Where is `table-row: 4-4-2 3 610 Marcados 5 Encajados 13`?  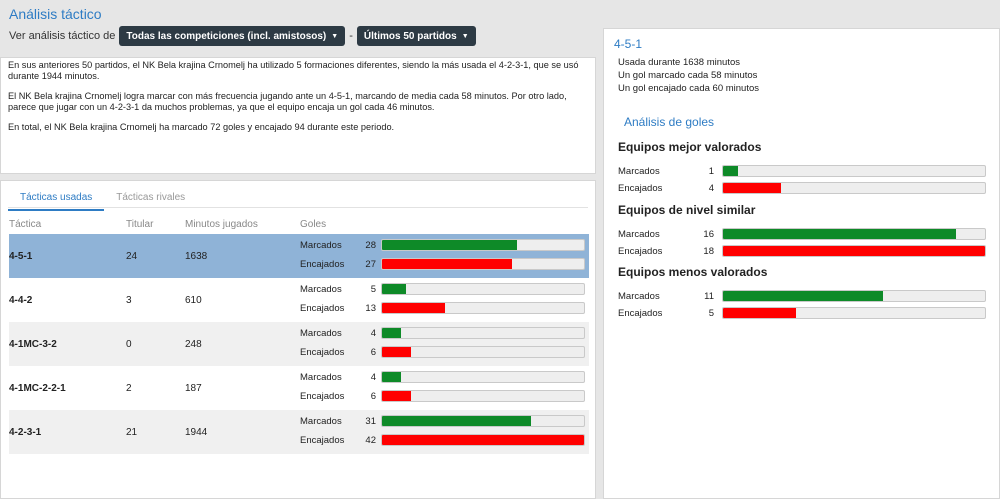
table-row: 4-4-2 3 610 Marcados 5 Encajados 13 is located at coordinates (299, 300).